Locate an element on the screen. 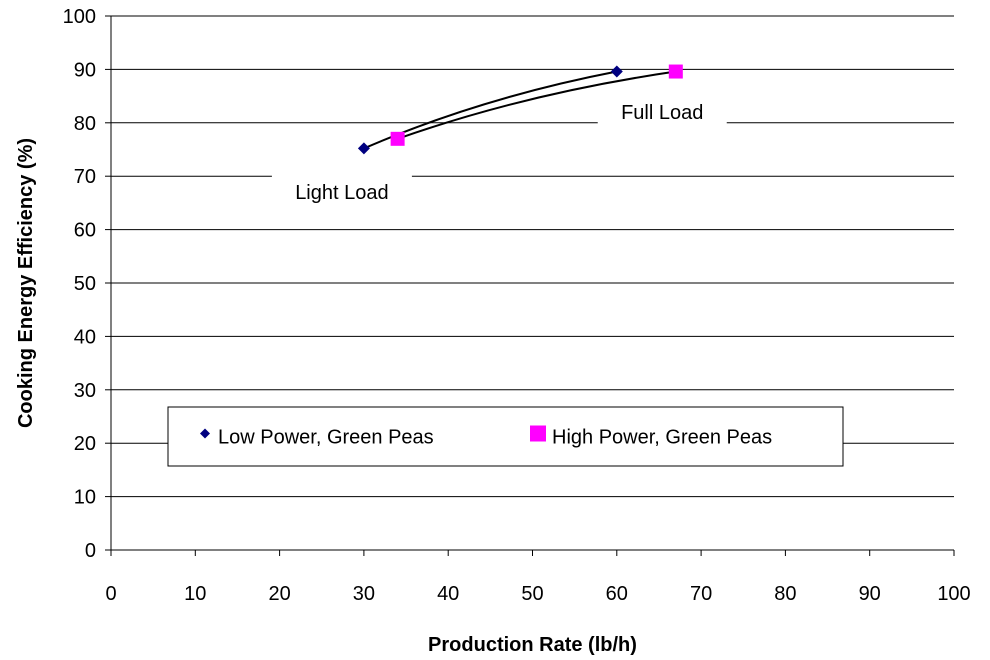 The height and width of the screenshot is (660, 990). y-tick-label: 100 is located at coordinates (79, 17).